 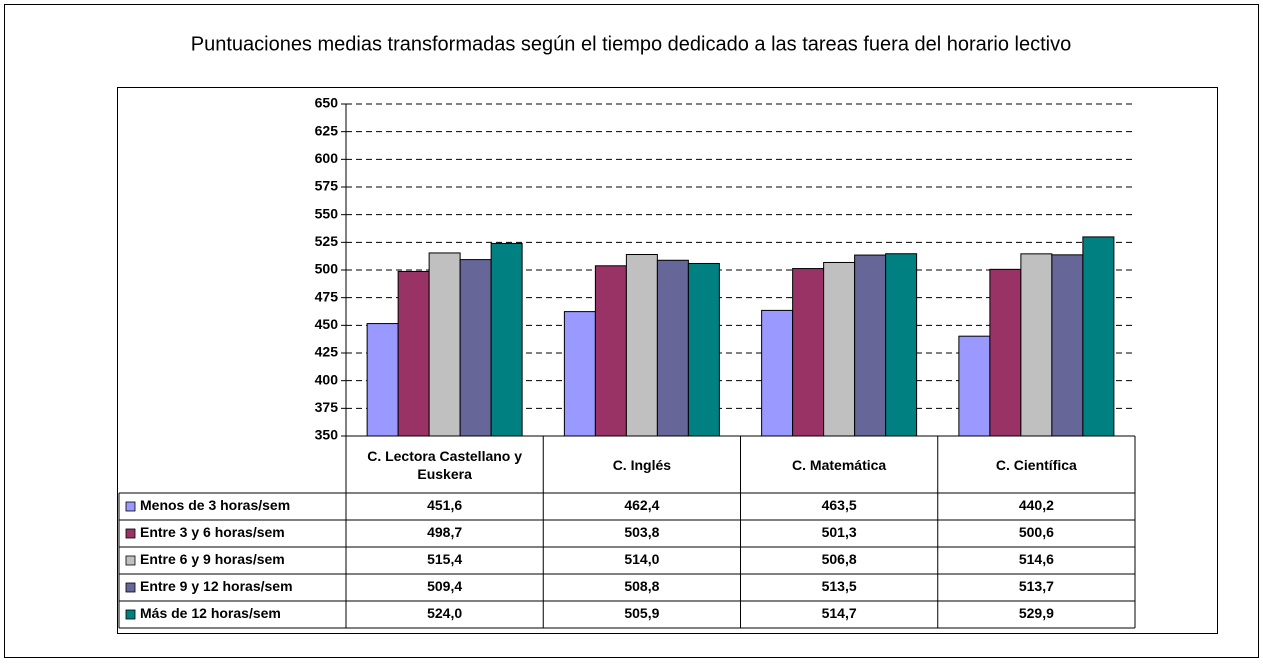 I want to click on data-label: 501,3, so click(x=839, y=532).